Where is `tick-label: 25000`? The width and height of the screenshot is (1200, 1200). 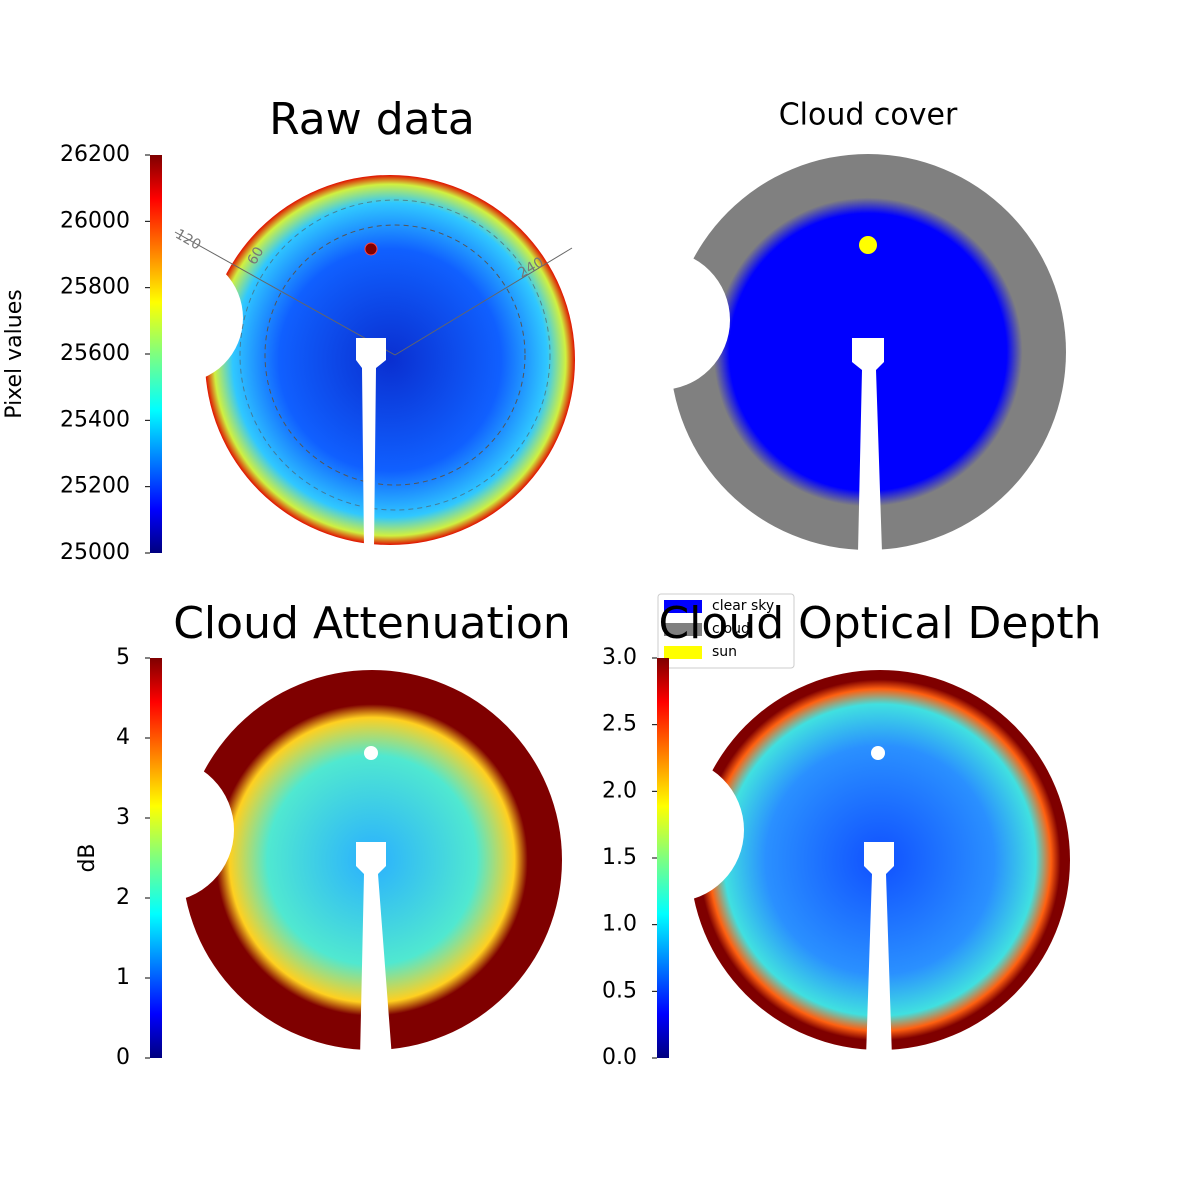 tick-label: 25000 is located at coordinates (95, 552).